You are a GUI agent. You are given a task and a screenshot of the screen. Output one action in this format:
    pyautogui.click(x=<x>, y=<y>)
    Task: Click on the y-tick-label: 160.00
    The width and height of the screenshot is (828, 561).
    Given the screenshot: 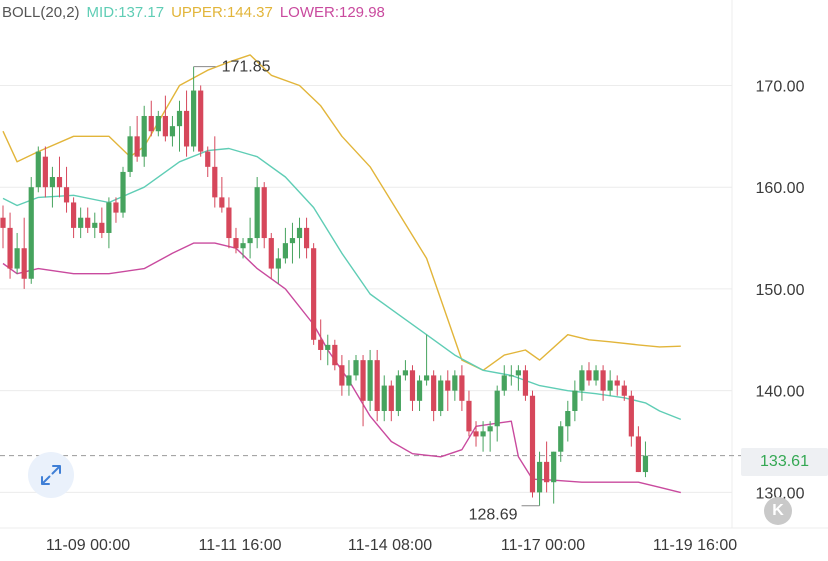 What is the action you would take?
    pyautogui.click(x=780, y=188)
    